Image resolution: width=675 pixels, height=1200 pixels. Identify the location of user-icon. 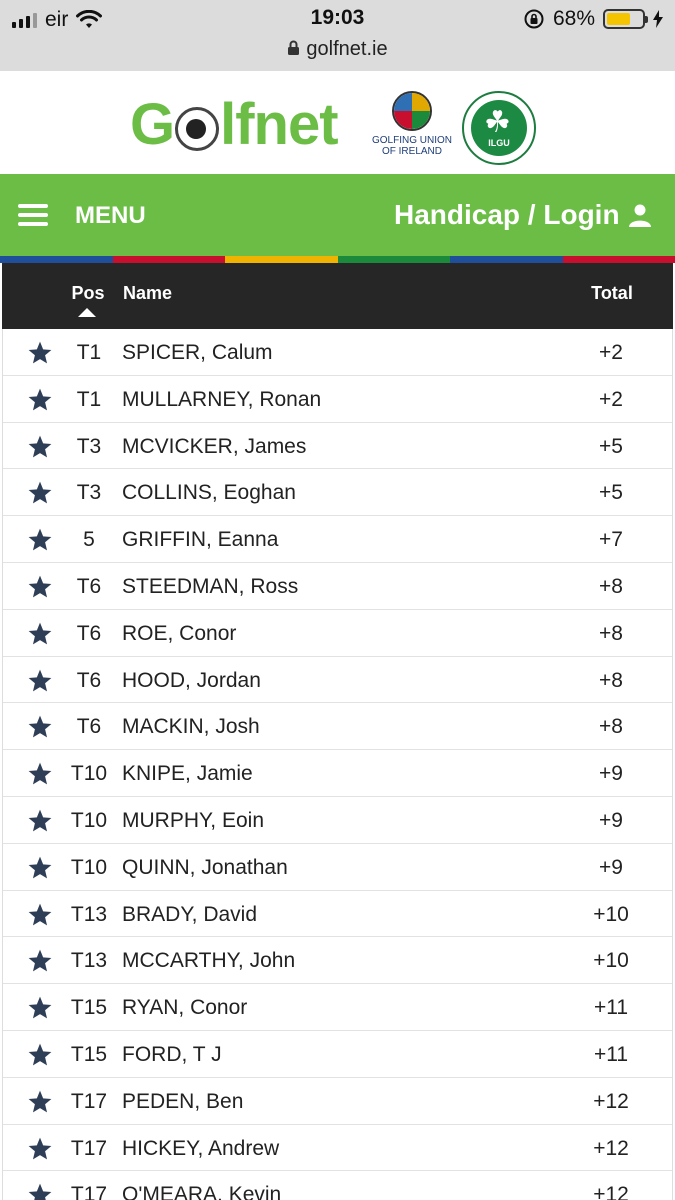
(640, 215).